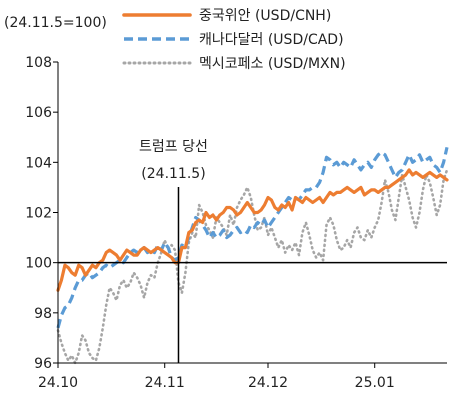  What do you see at coordinates (272, 64) in the screenshot?
I see `legend-label-2: 멕시코페소 (USD/MXN)` at bounding box center [272, 64].